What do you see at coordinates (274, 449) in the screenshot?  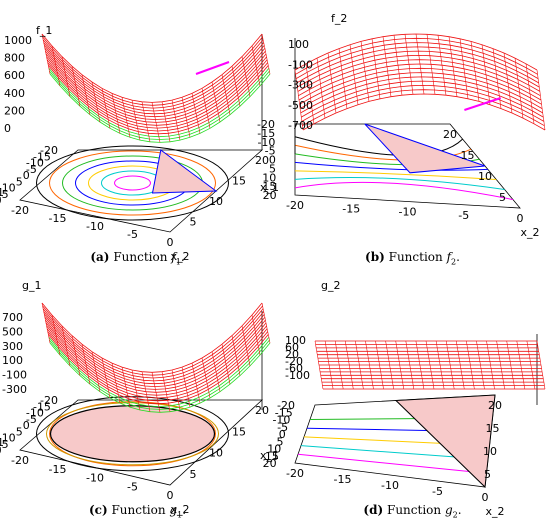 I see `y-tick-label: 10` at bounding box center [274, 449].